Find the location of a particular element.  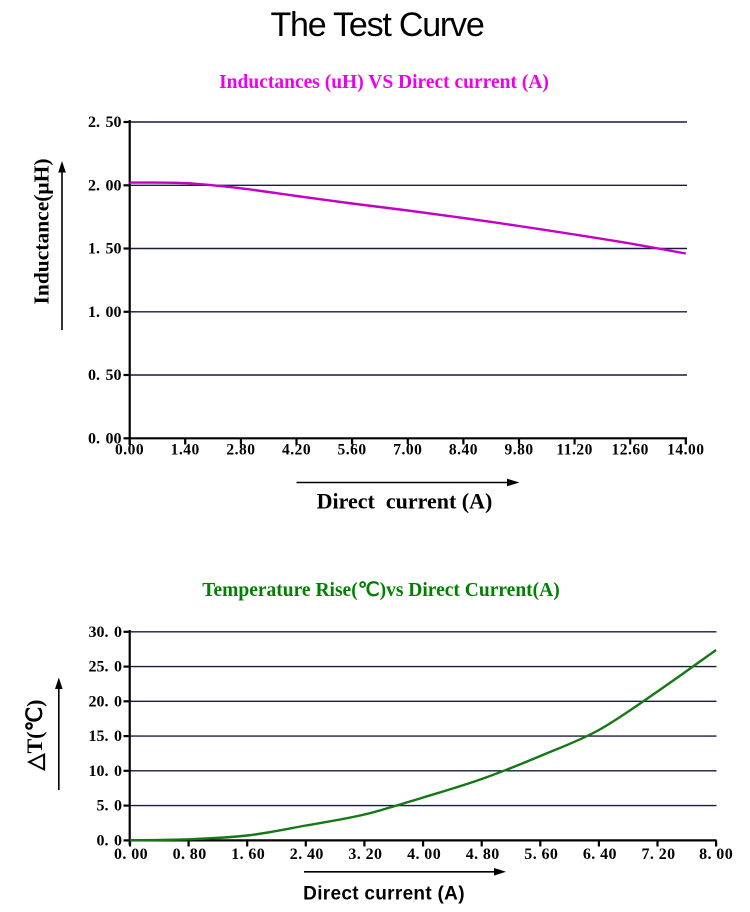

svg-text: 10. 0 is located at coordinates (106, 771).